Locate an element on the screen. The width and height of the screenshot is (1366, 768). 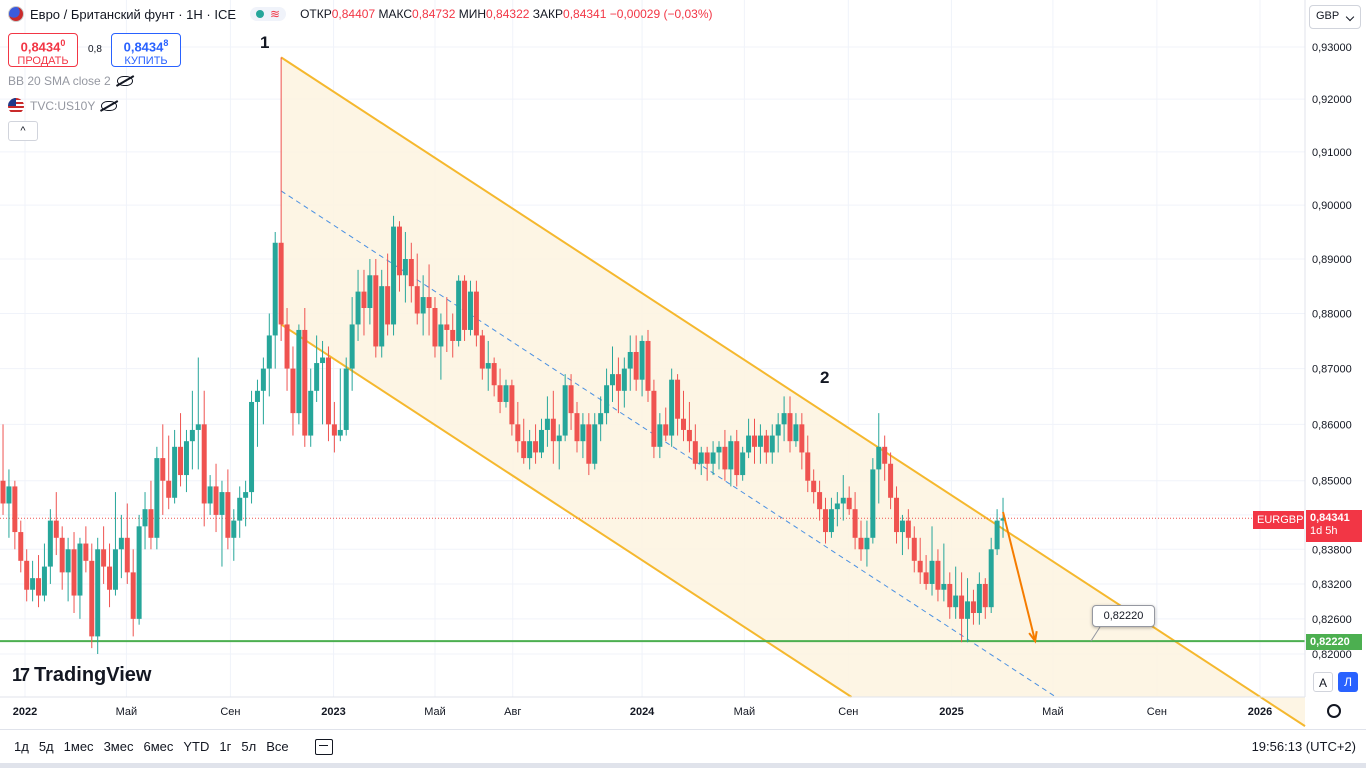
wave-label-2: 2 is located at coordinates (825, 377).